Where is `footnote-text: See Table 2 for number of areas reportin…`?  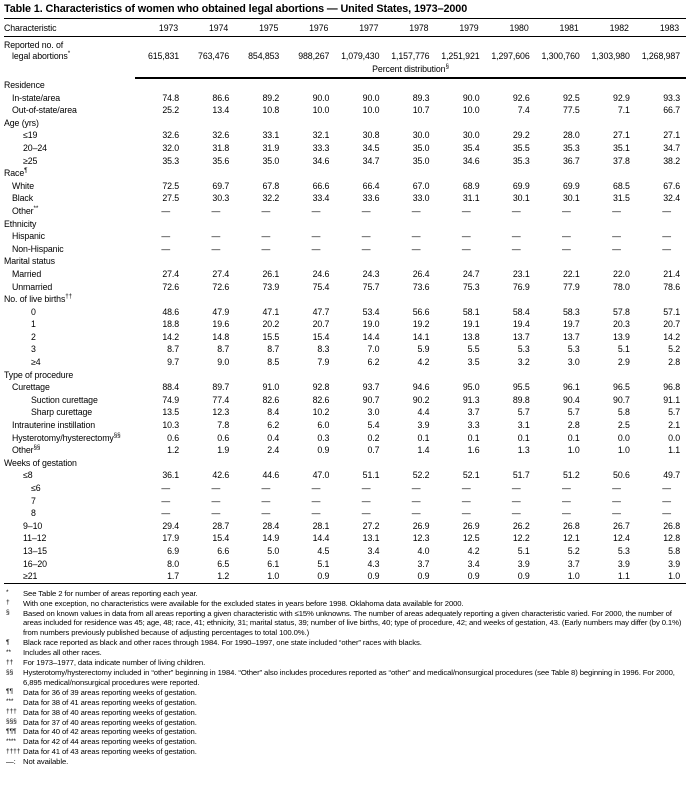
footnote-text: See Table 2 for number of areas reportin… is located at coordinates (110, 593).